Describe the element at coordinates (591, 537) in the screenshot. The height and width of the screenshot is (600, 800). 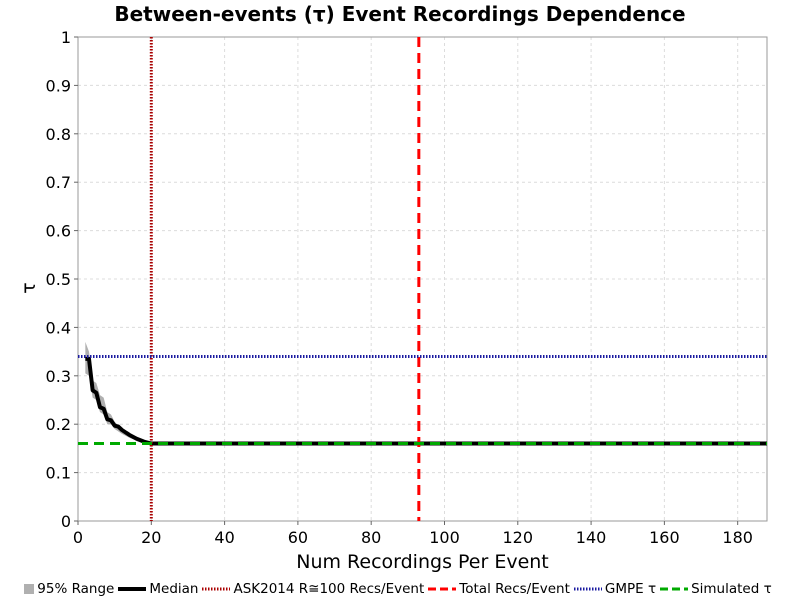
I see `x-tick-label: 140` at that location.